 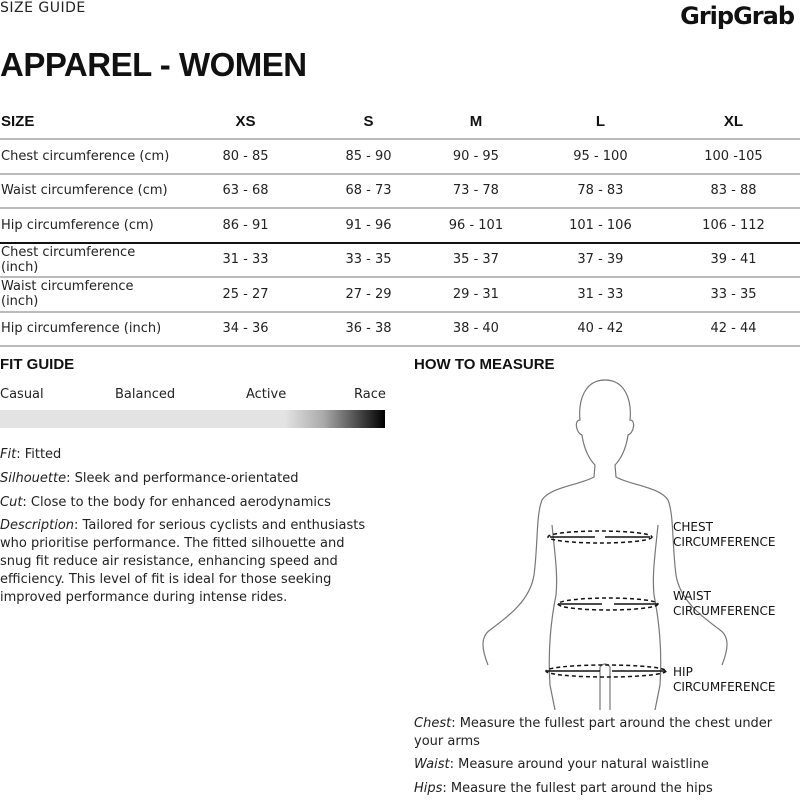 What do you see at coordinates (600, 226) in the screenshot?
I see `table-cell: 101 - 106` at bounding box center [600, 226].